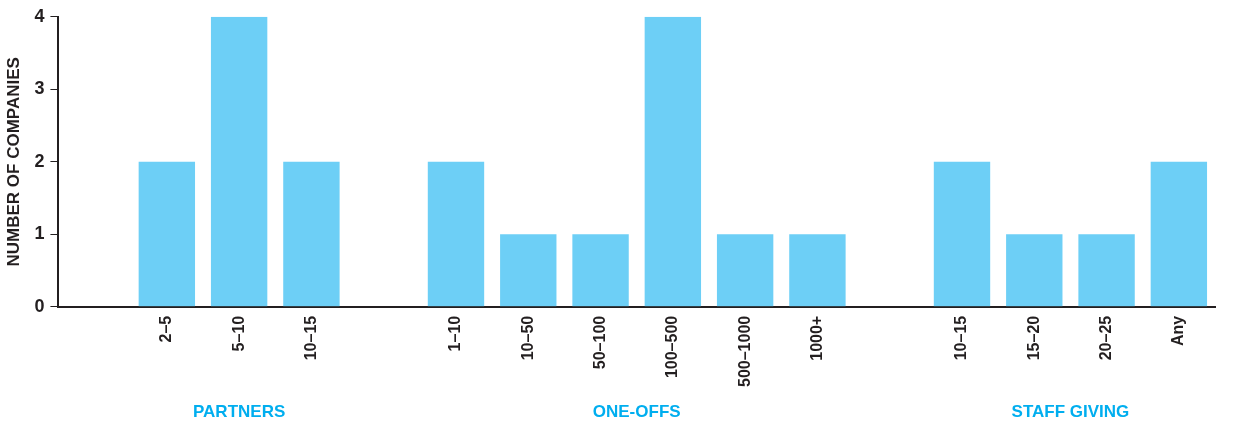 This screenshot has height=430, width=1240. I want to click on x-tick-label: 1–10, so click(455, 333).